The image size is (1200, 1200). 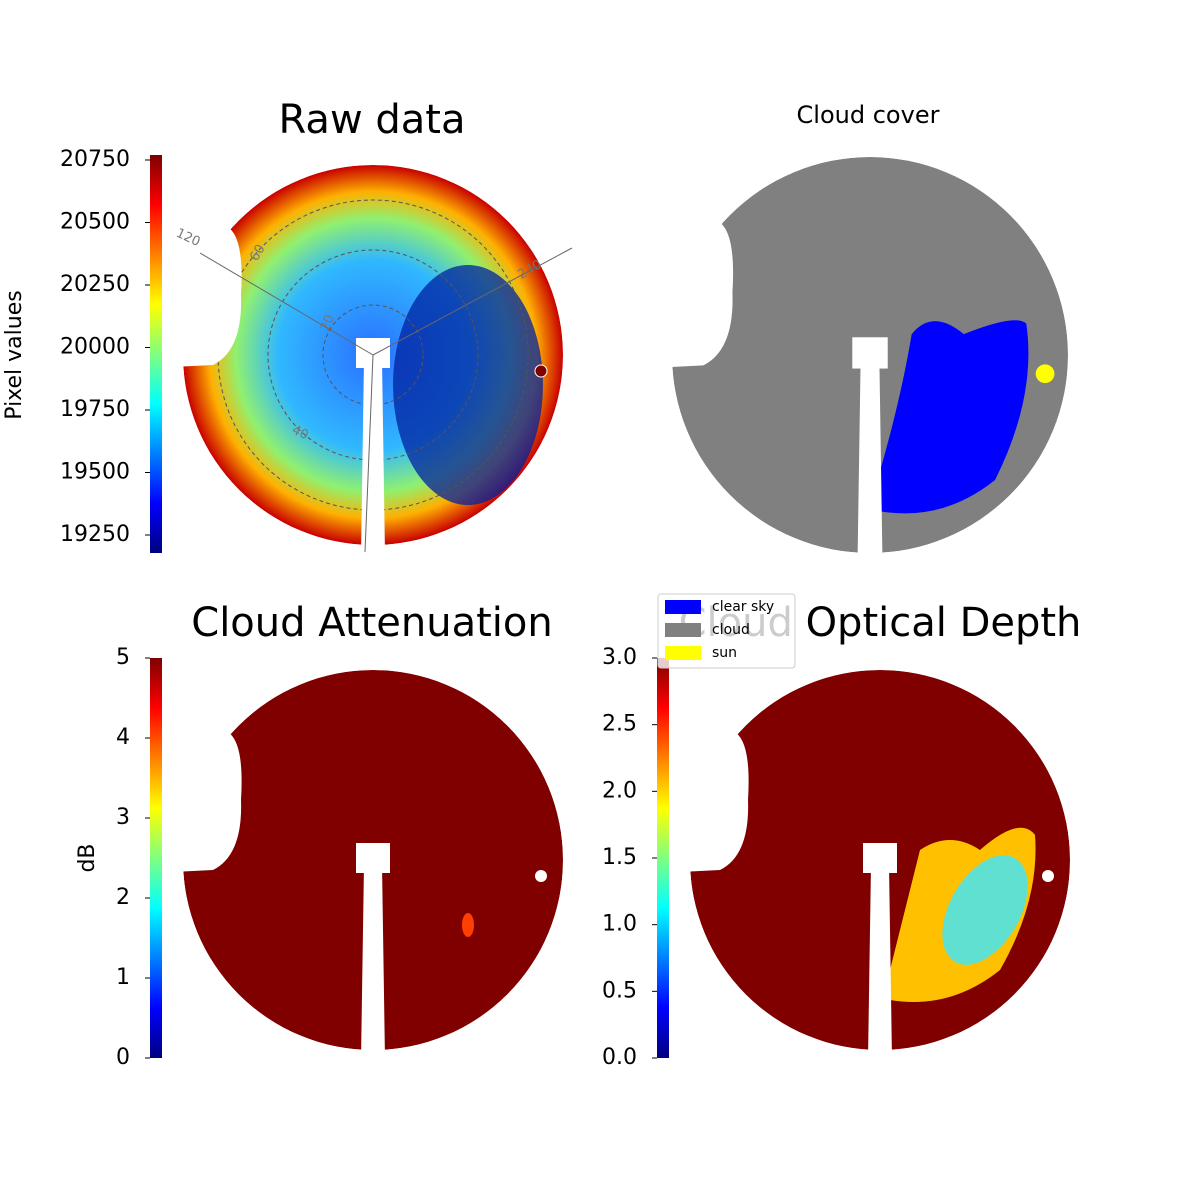 What do you see at coordinates (619, 657) in the screenshot?
I see `colorbar-tick-label: 3.0` at bounding box center [619, 657].